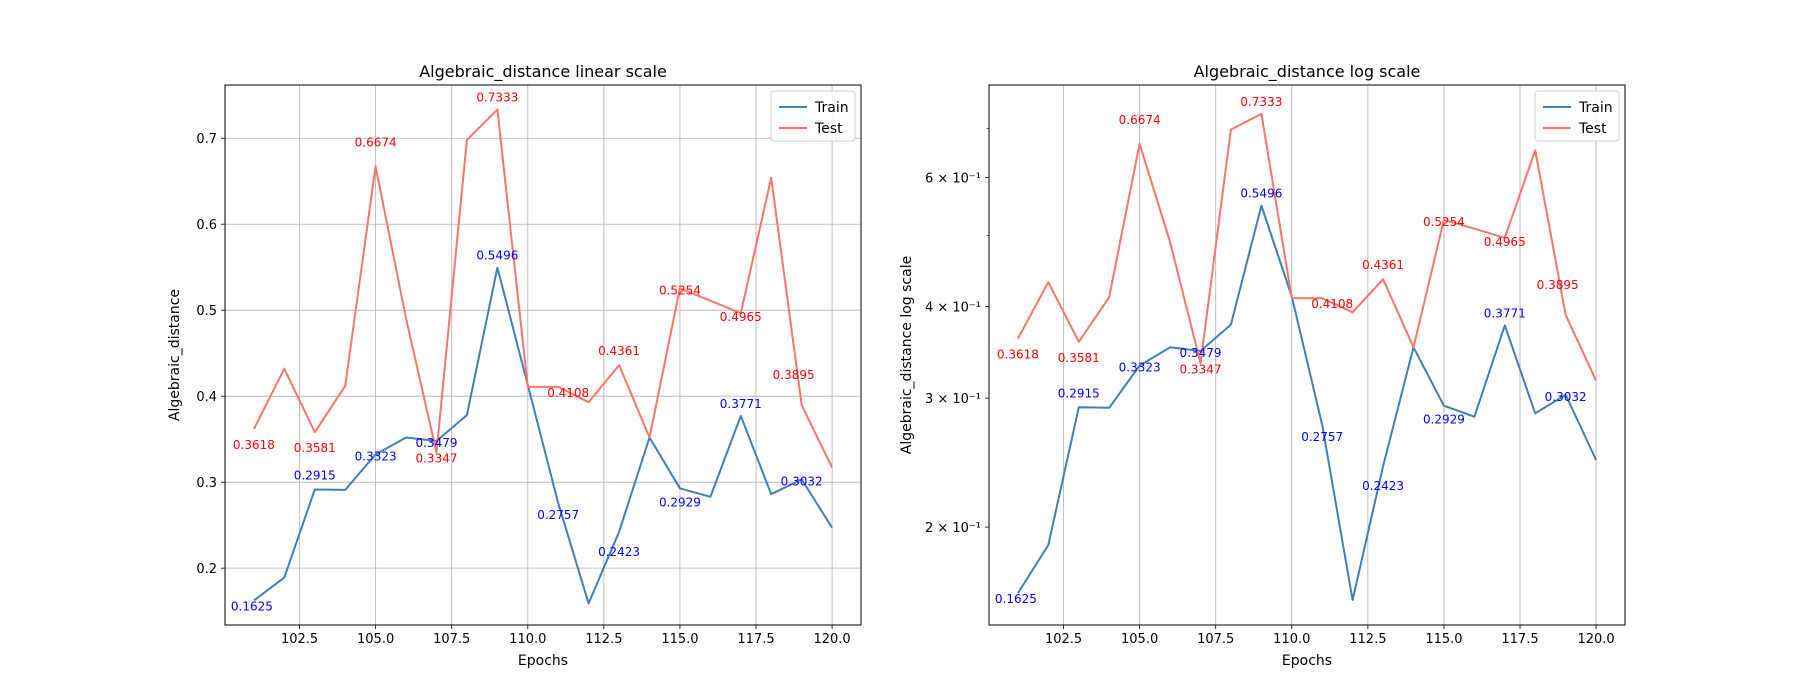 The width and height of the screenshot is (1800, 700). What do you see at coordinates (206, 139) in the screenshot?
I see `y-tick-label: 0.7` at bounding box center [206, 139].